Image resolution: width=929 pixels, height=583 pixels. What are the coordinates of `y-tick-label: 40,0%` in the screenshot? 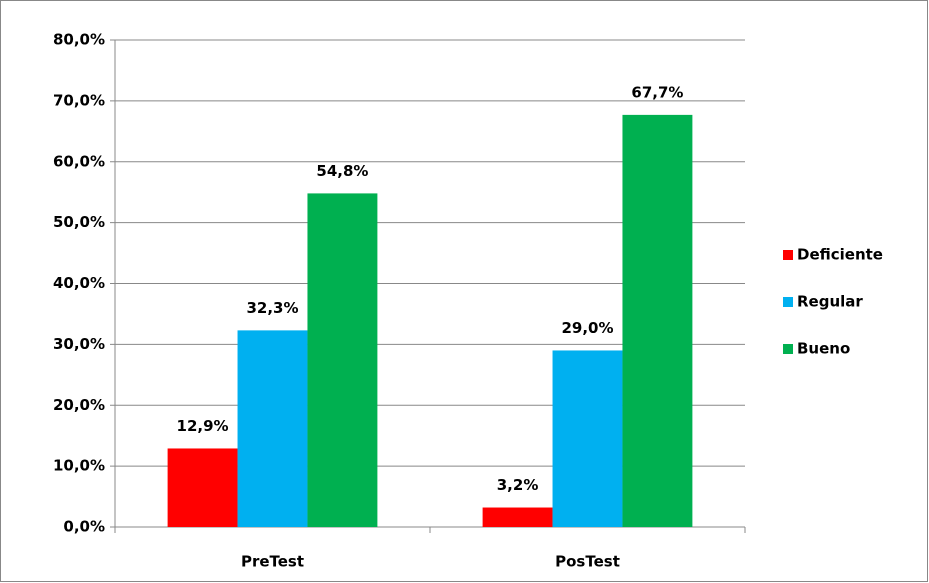 It's located at (79, 283).